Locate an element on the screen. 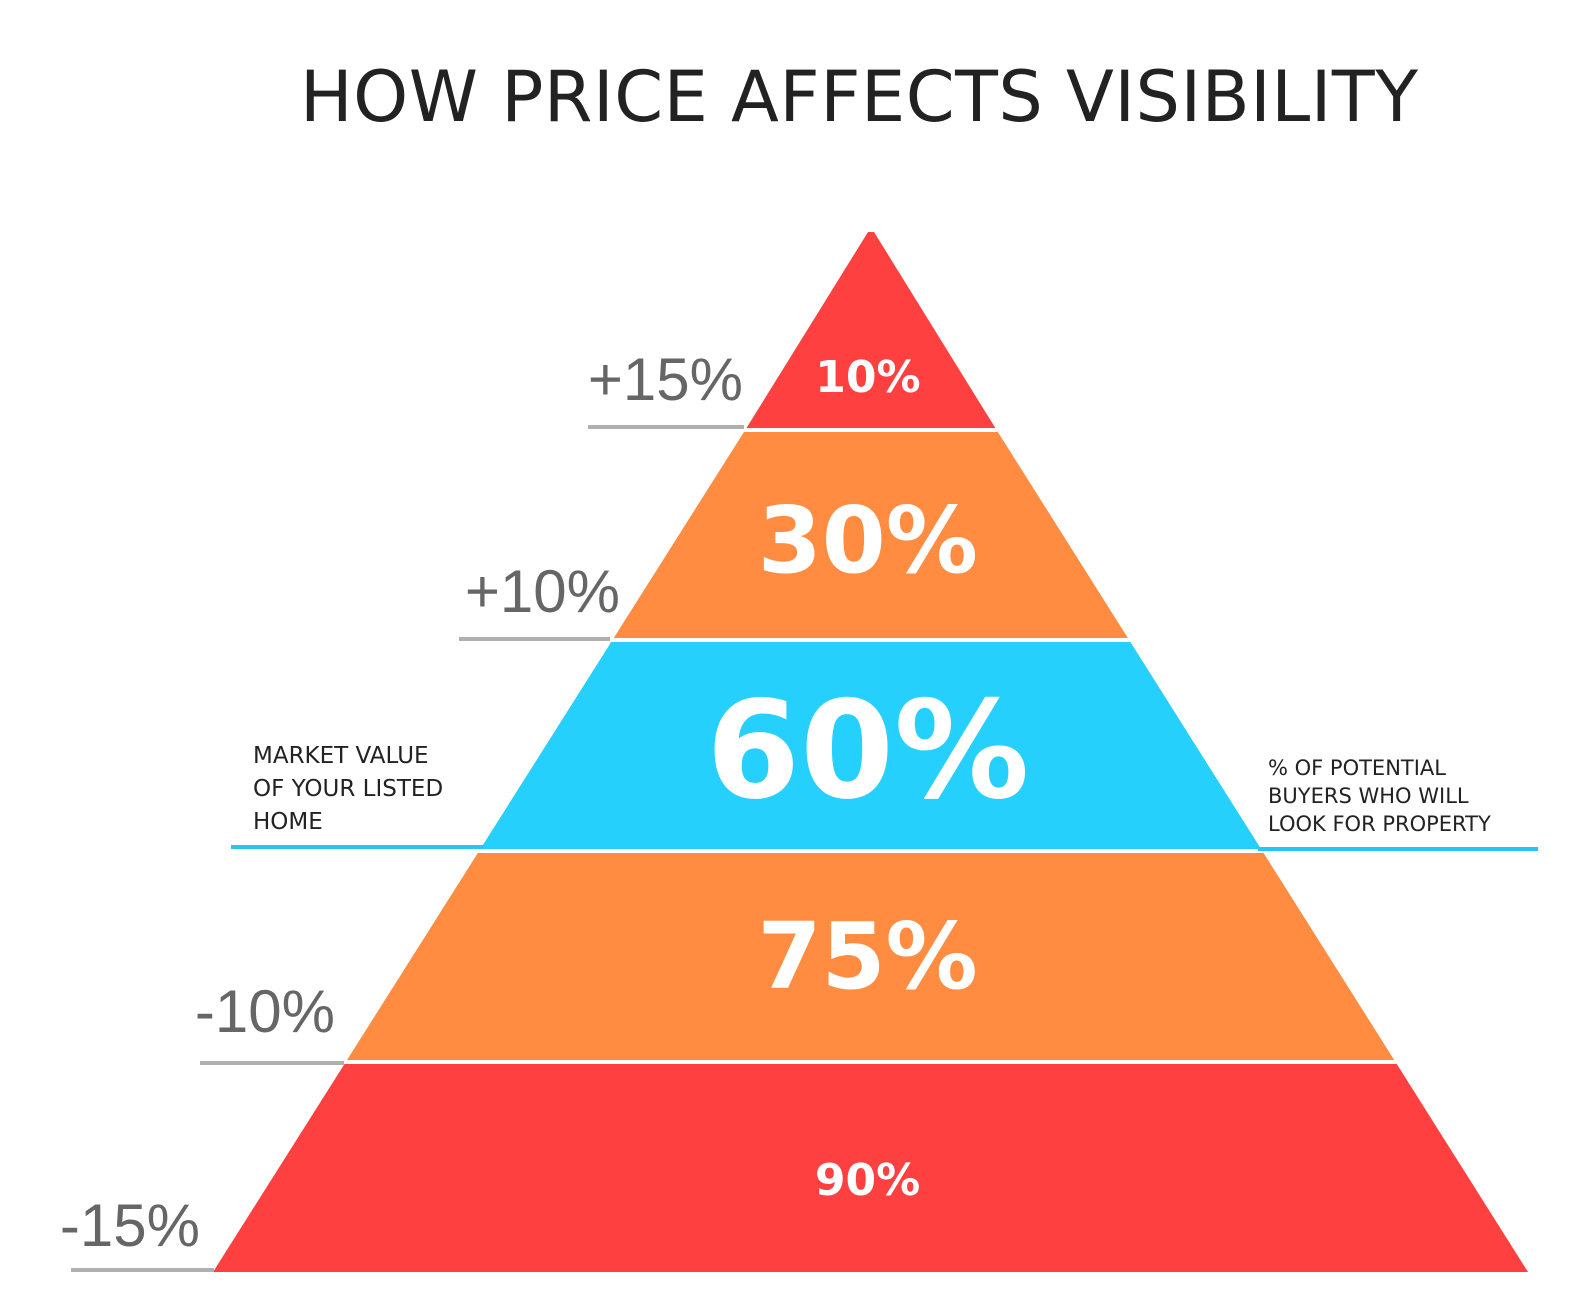 This screenshot has width=1584, height=1302. market-value-note-line: HOME is located at coordinates (288, 822).